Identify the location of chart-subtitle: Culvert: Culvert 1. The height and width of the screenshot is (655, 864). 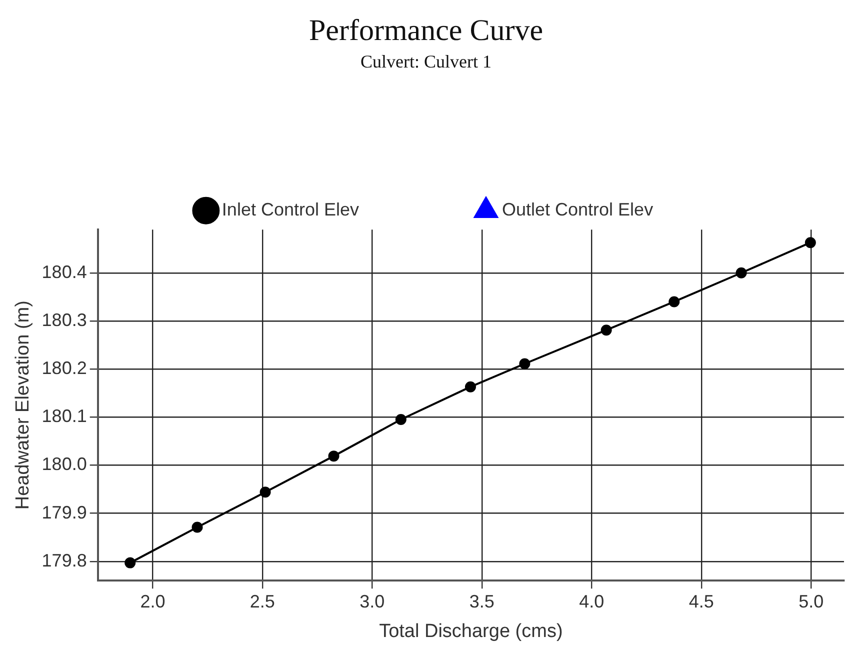
(426, 62).